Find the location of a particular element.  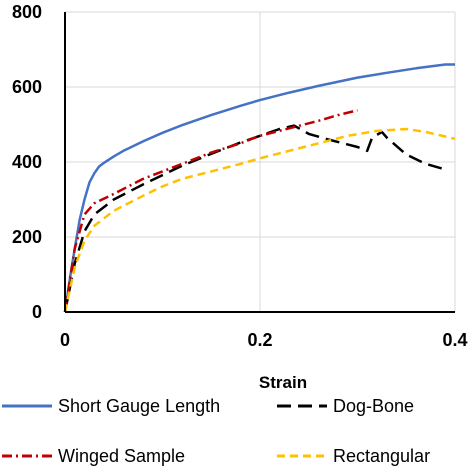

y-tick-label: 600 is located at coordinates (27, 87).